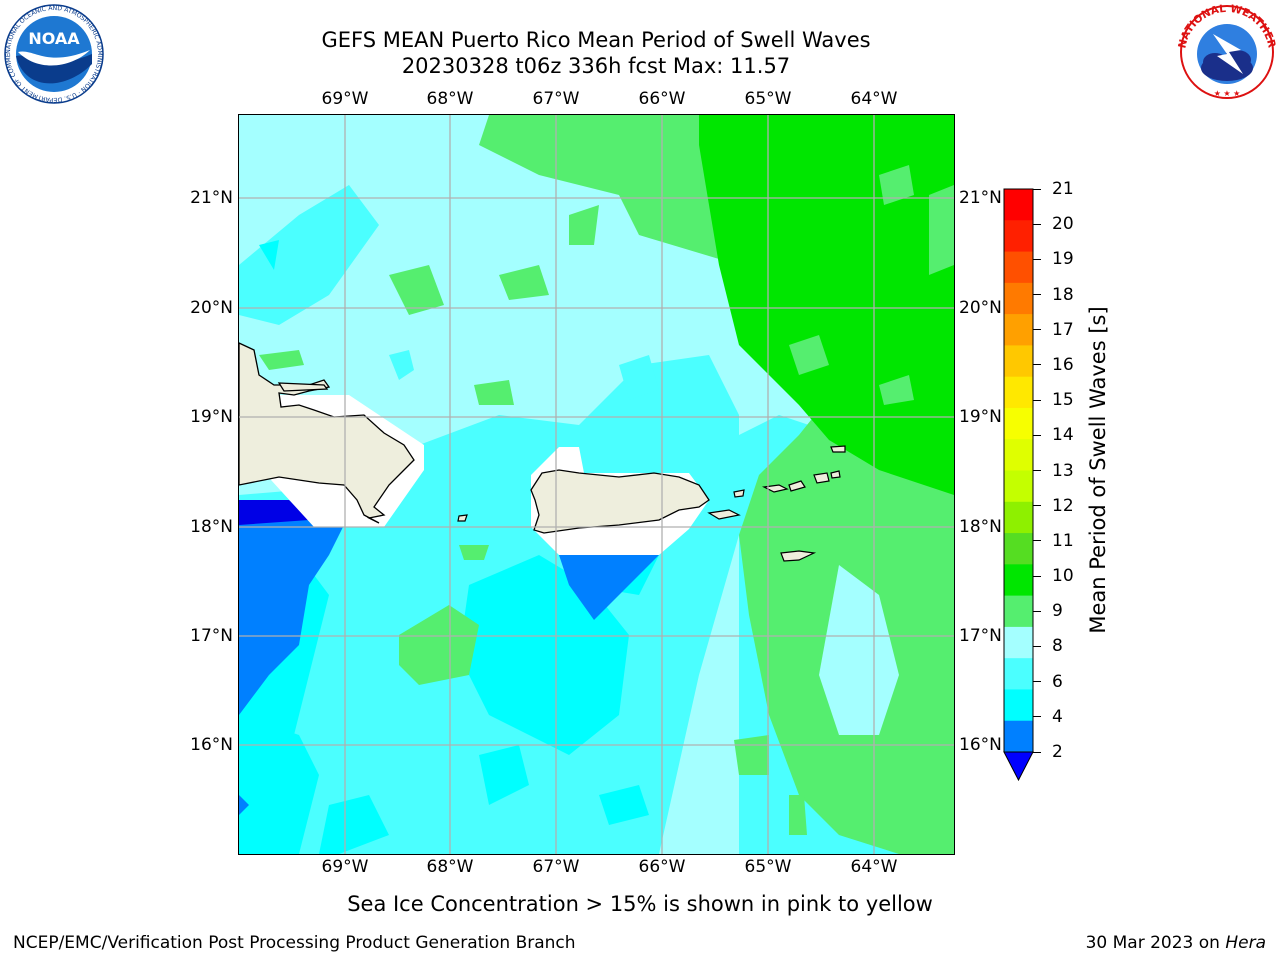 This screenshot has width=1280, height=960. Describe the element at coordinates (874, 99) in the screenshot. I see `lon-label-top: 64°W` at that location.